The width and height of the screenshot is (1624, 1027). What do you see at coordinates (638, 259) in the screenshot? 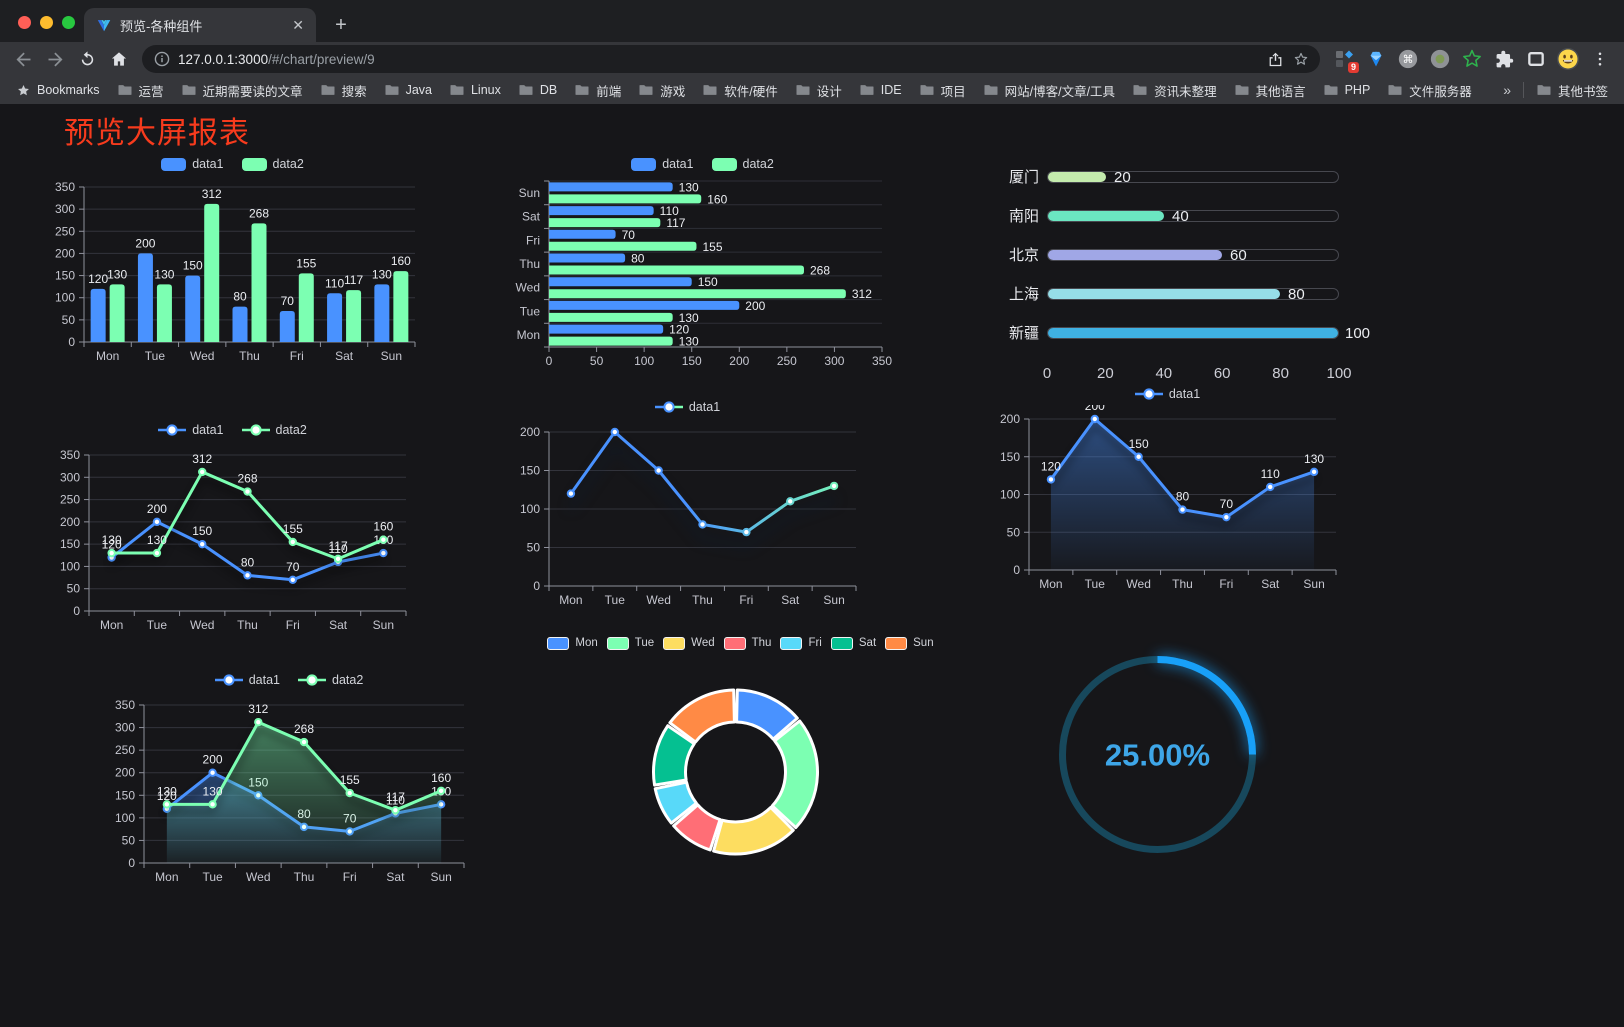
I see `svg-text: 80` at bounding box center [638, 259].